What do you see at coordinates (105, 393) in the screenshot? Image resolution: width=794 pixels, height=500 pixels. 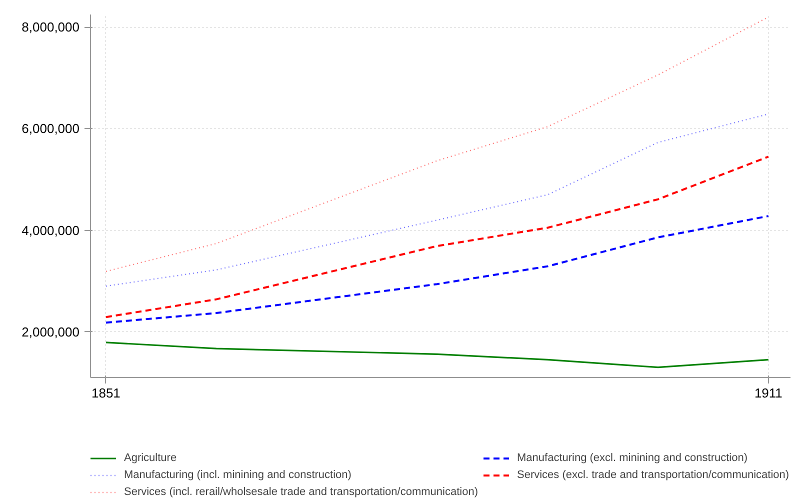 I see `x-tick-label: 1851` at bounding box center [105, 393].